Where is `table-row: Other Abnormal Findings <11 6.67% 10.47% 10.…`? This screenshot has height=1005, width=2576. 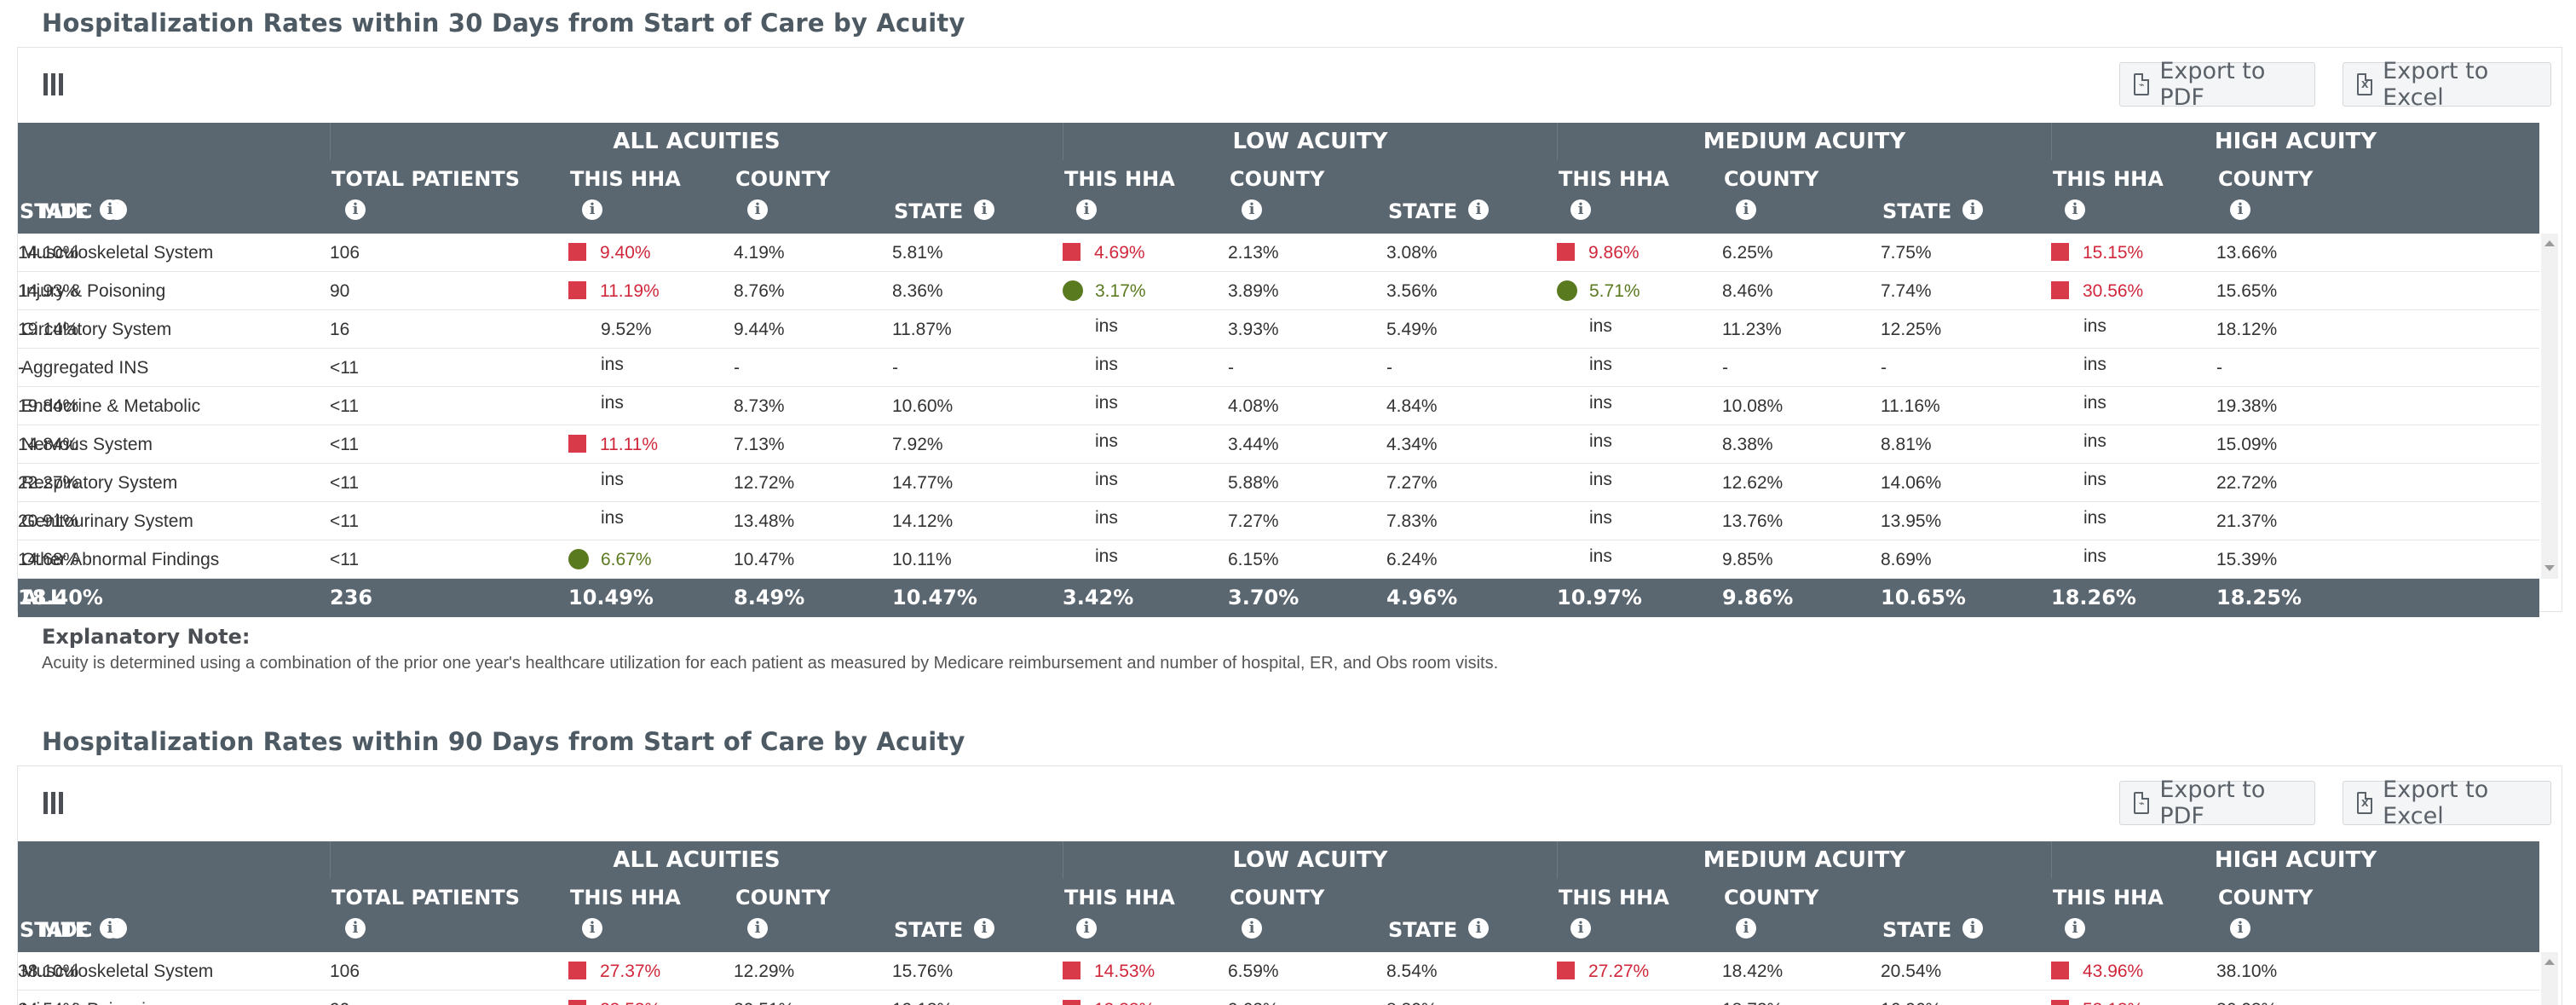 table-row: Other Abnormal Findings <11 6.67% 10.47% 10.… is located at coordinates (1278, 559).